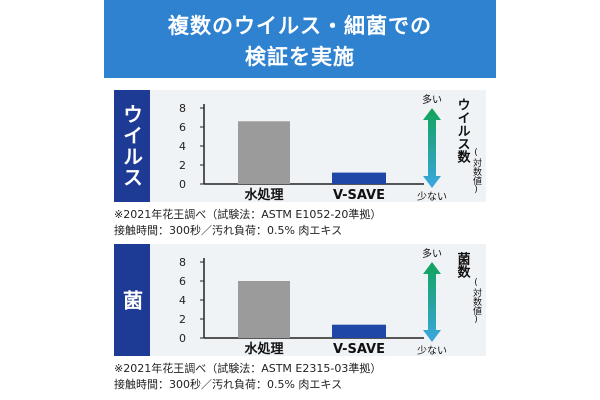 Image resolution: width=600 pixels, height=400 pixels. I want to click on virus-note-conditions: 接触時間：300秒／汚れ負荷：0.5% 肉エキス, so click(228, 230).